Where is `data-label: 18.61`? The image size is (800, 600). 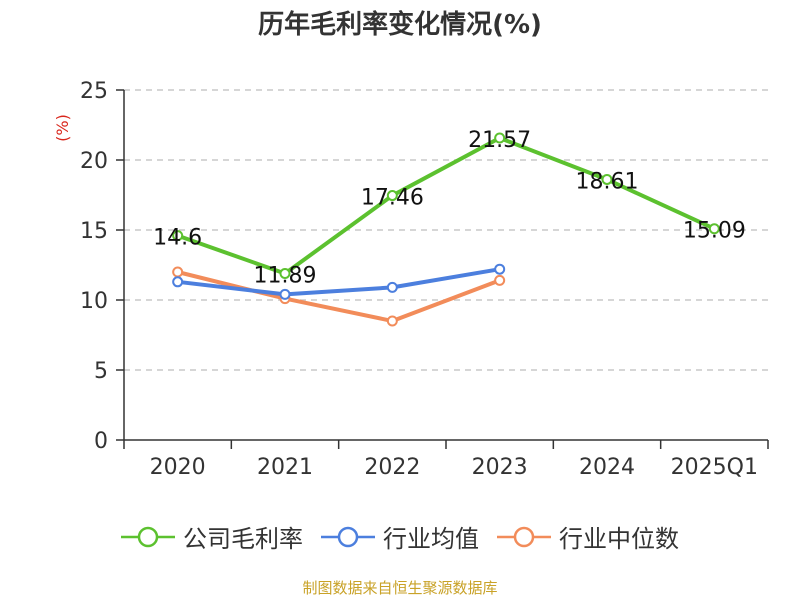 data-label: 18.61 is located at coordinates (607, 181).